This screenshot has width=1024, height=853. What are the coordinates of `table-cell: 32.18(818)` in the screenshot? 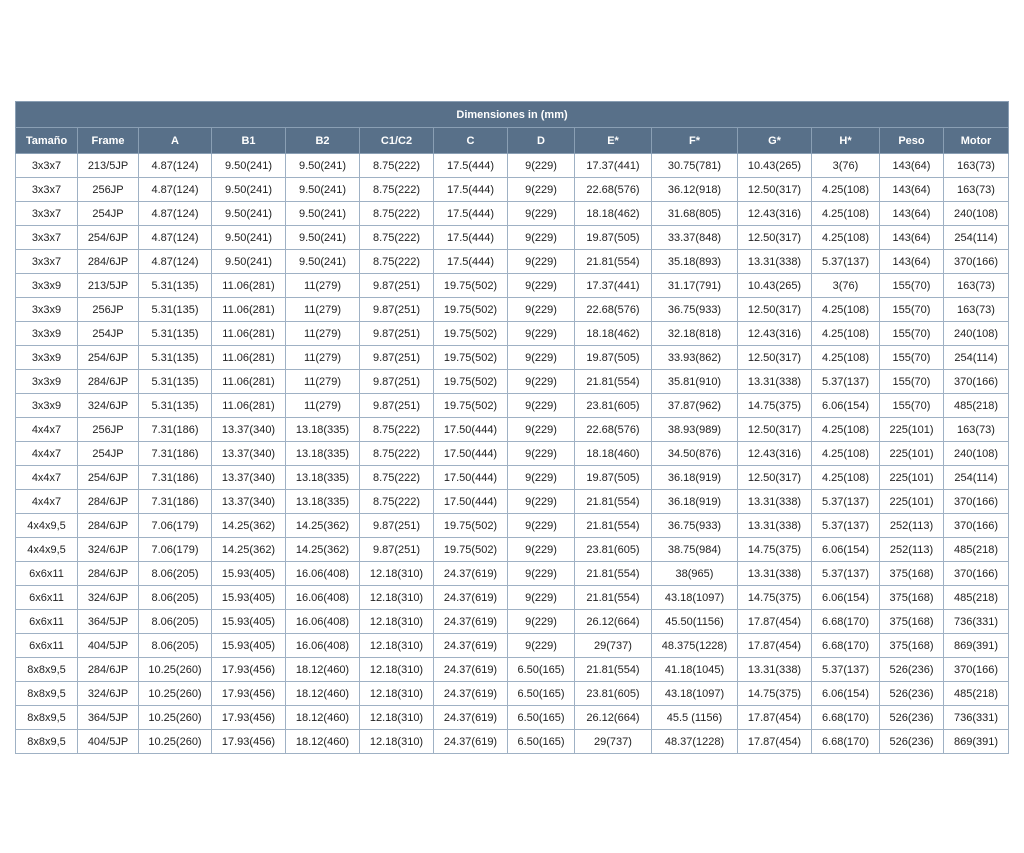 It's located at (694, 333).